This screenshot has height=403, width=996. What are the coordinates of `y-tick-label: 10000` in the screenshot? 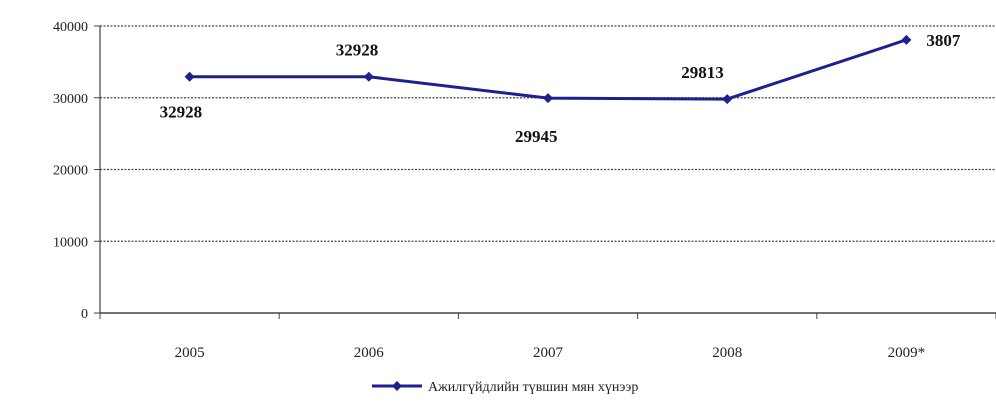 It's located at (70, 242).